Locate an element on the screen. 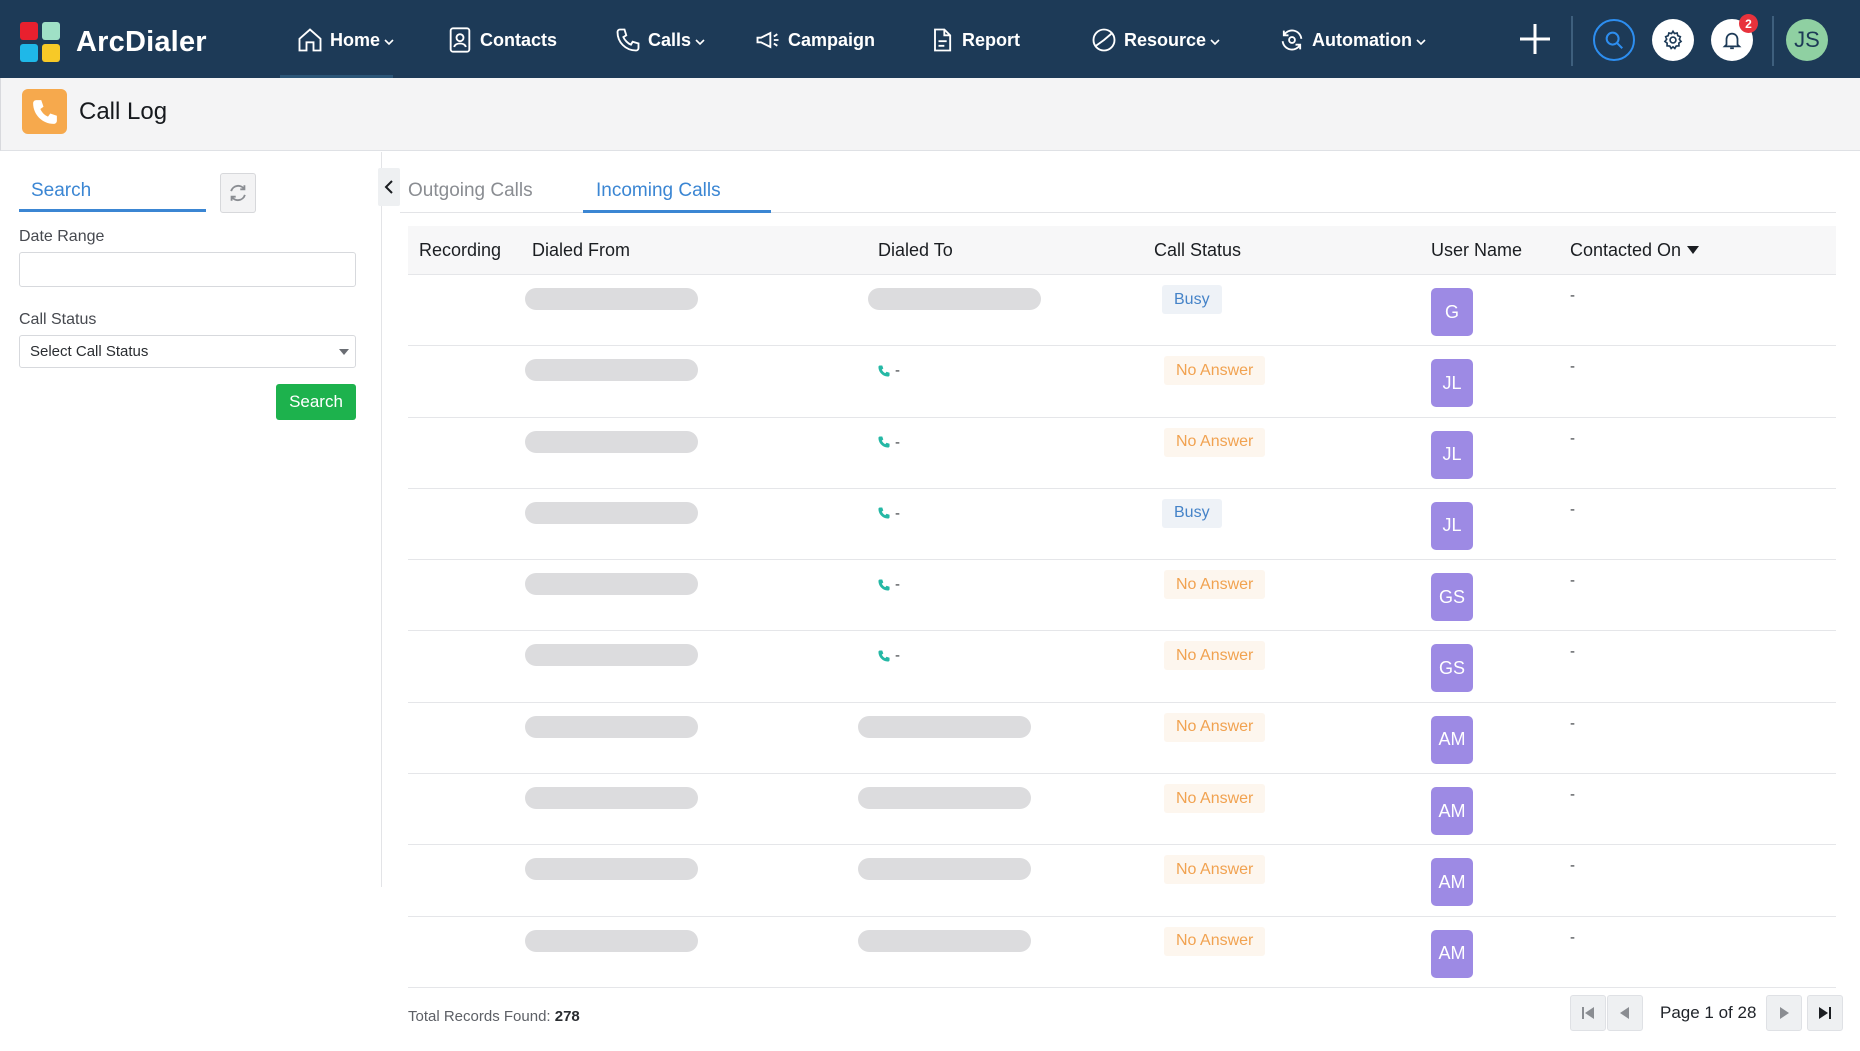 The image size is (1860, 1051). tab-outgoing-calls: Outgoing Calls is located at coordinates (470, 190).